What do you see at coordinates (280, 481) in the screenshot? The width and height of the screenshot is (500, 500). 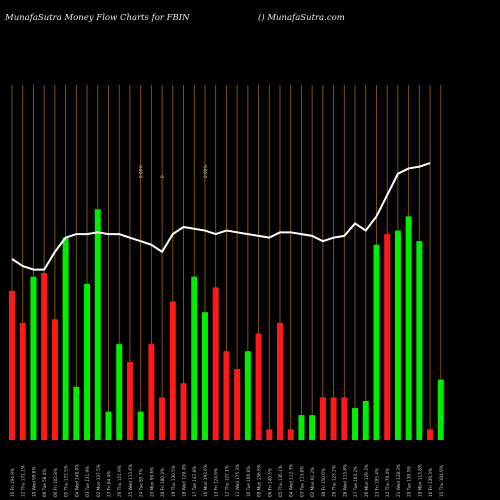 I see `x-tick-label: 05 Thu 136.1%` at bounding box center [280, 481].